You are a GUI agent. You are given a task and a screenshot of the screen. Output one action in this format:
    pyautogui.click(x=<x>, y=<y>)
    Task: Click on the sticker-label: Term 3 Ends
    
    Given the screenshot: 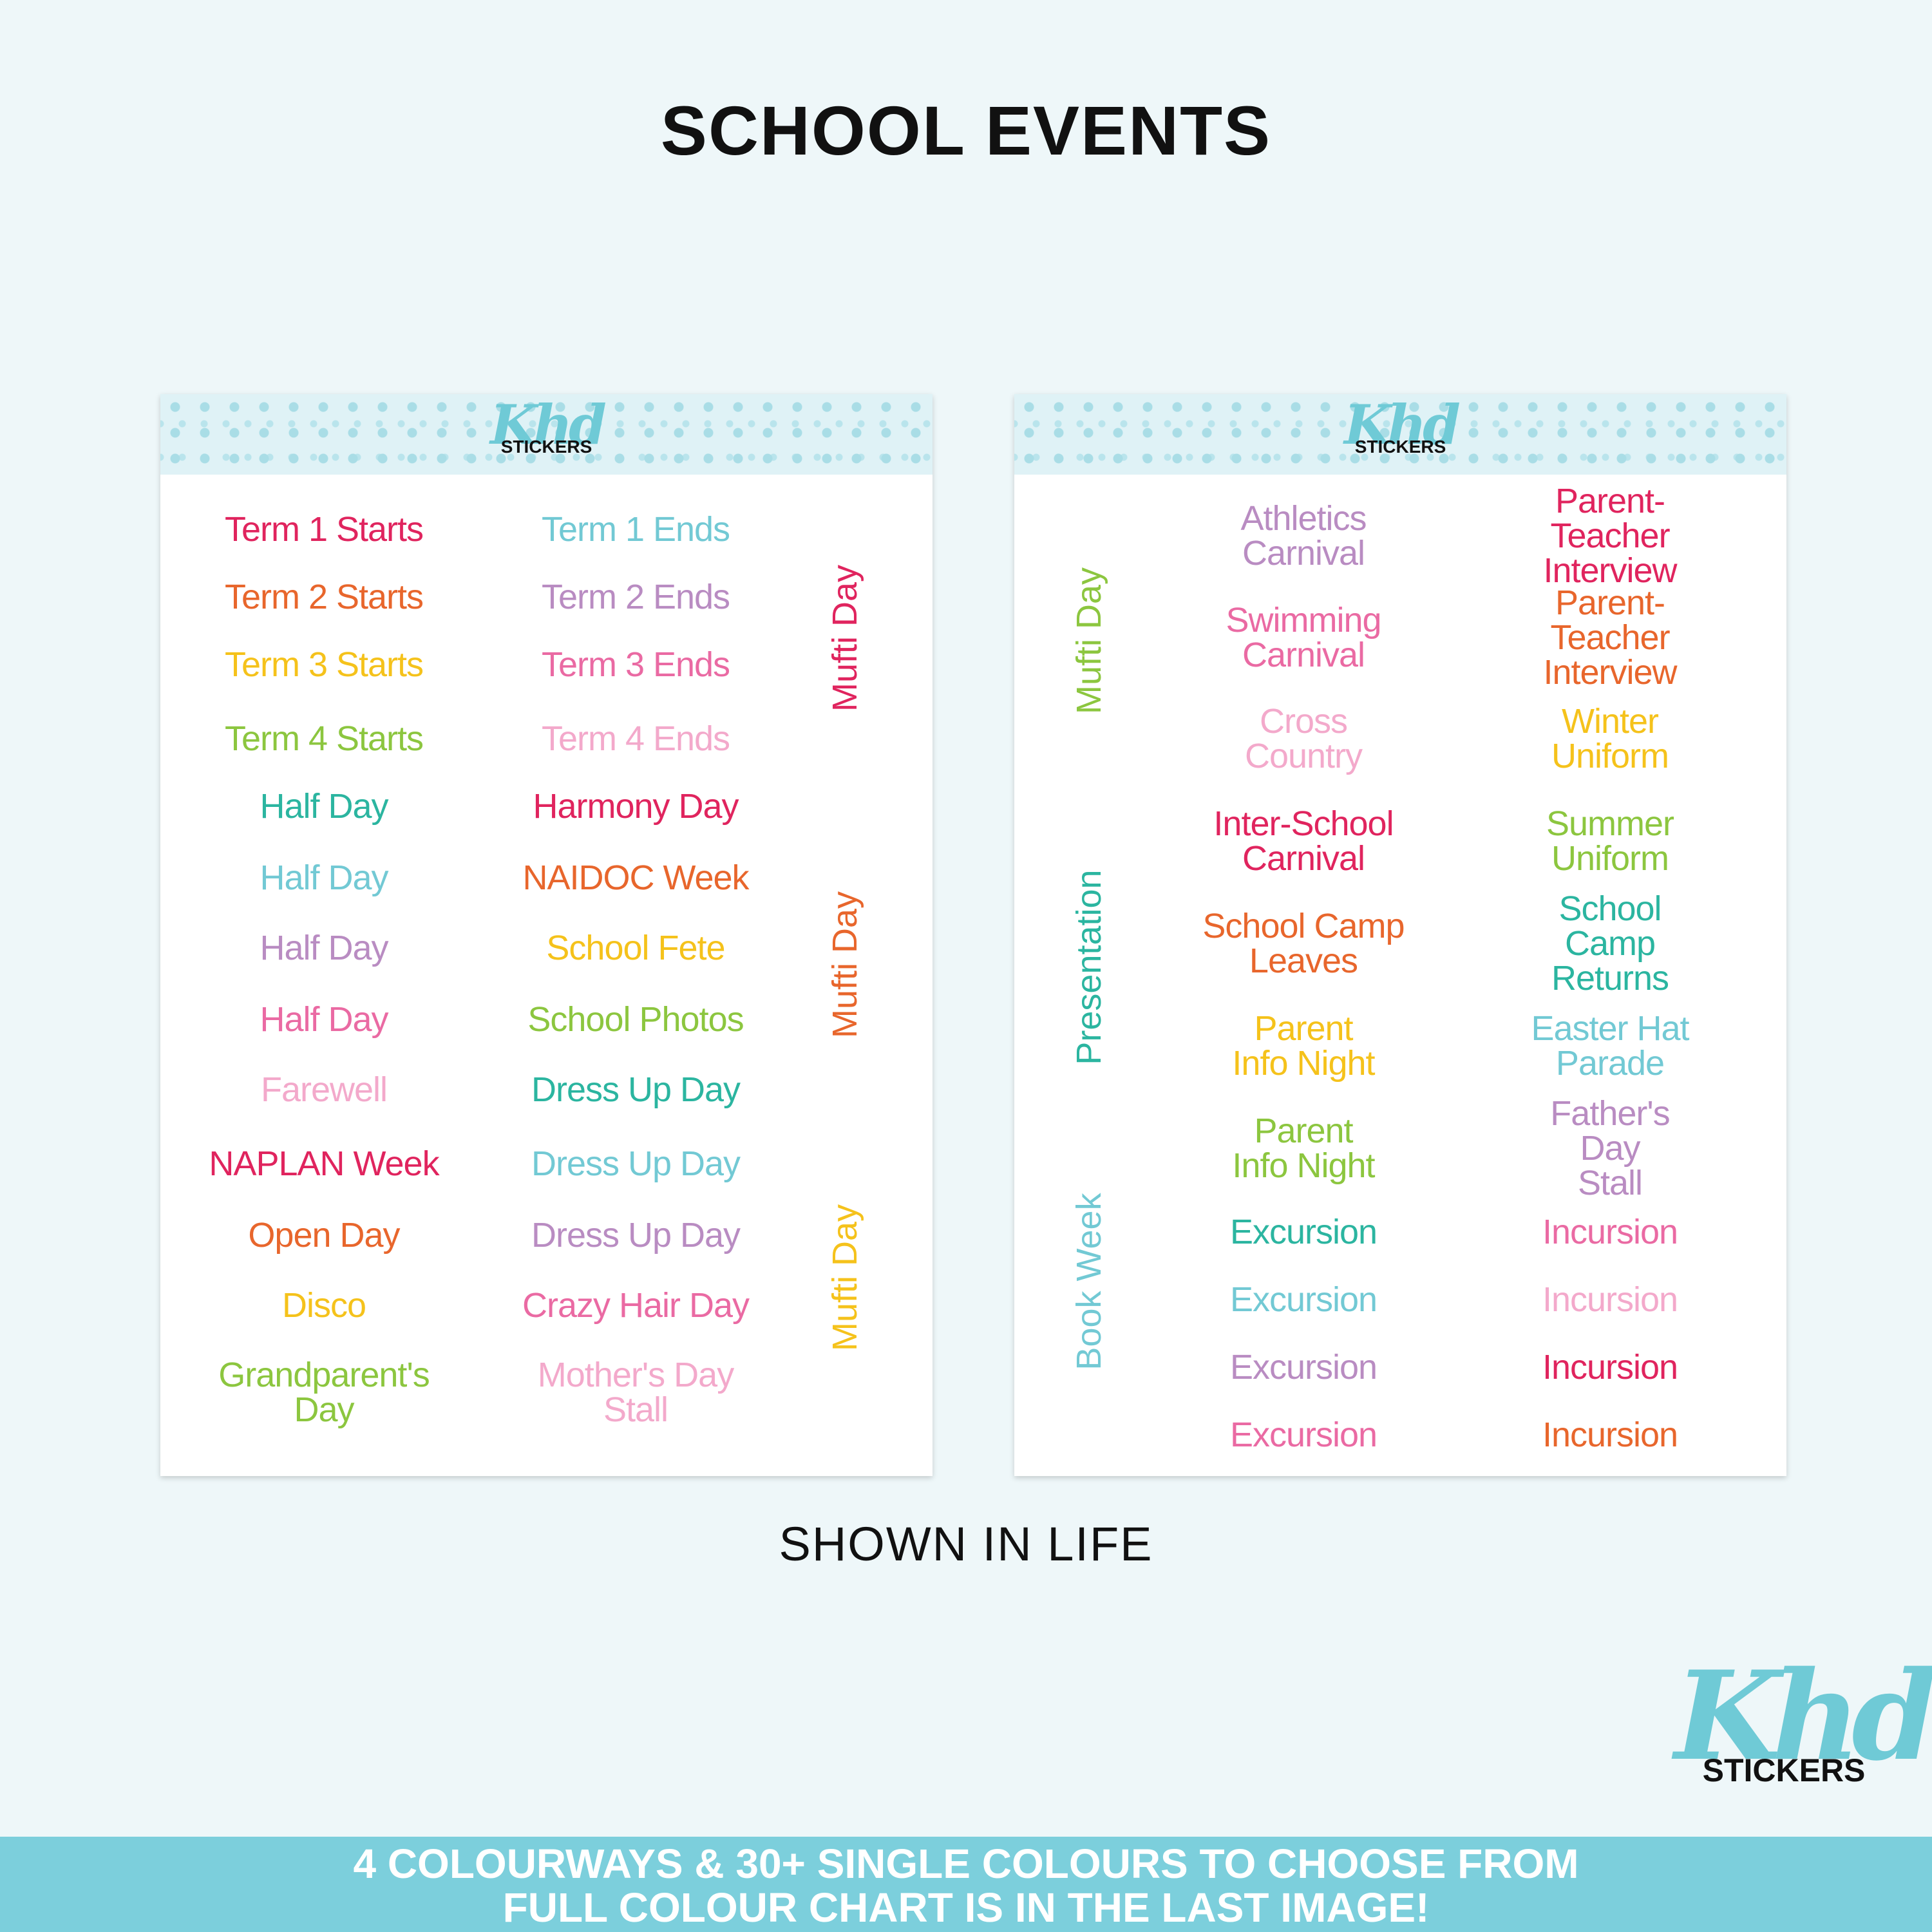 What is the action you would take?
    pyautogui.click(x=635, y=664)
    